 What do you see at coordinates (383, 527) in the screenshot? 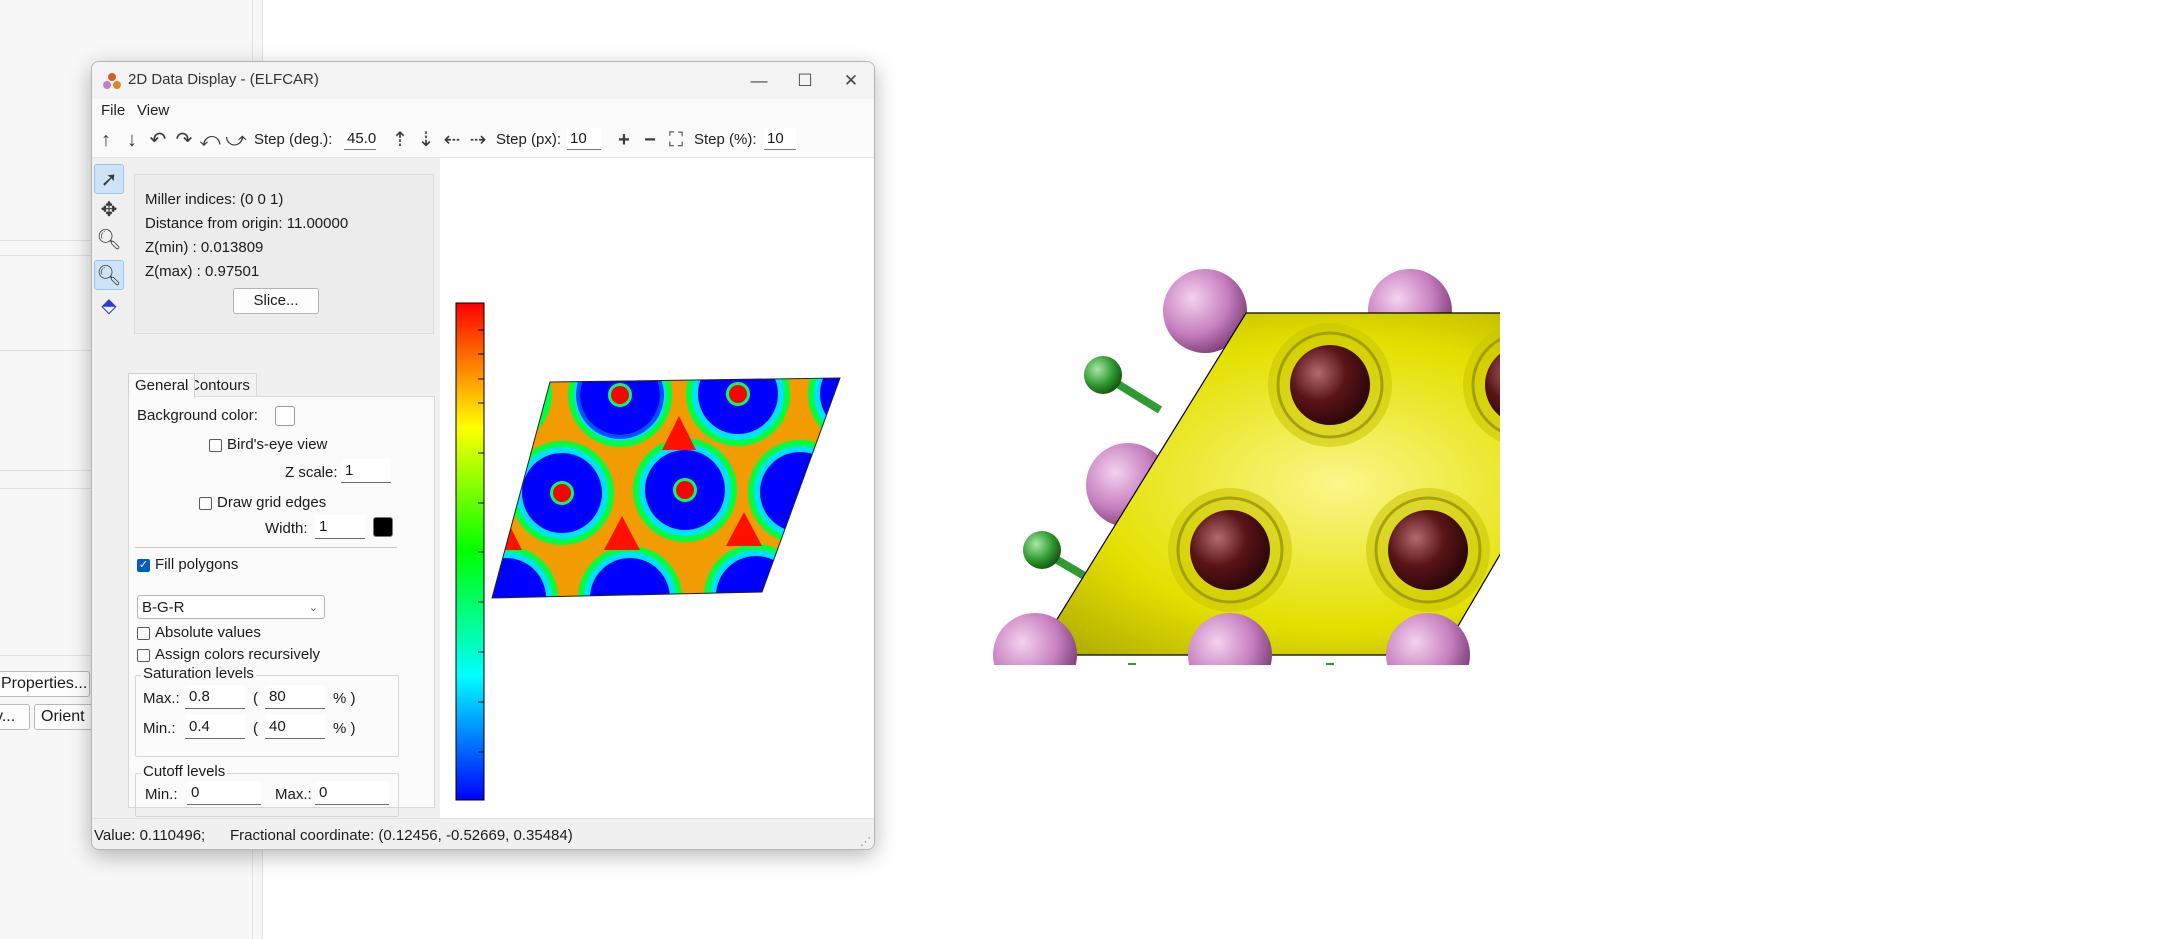
I see `grid-color-swatch` at bounding box center [383, 527].